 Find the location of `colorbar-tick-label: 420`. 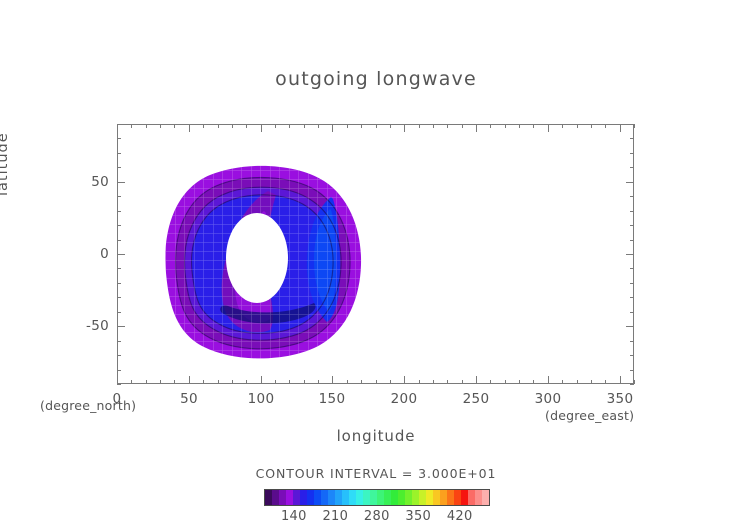

colorbar-tick-label: 420 is located at coordinates (459, 516).